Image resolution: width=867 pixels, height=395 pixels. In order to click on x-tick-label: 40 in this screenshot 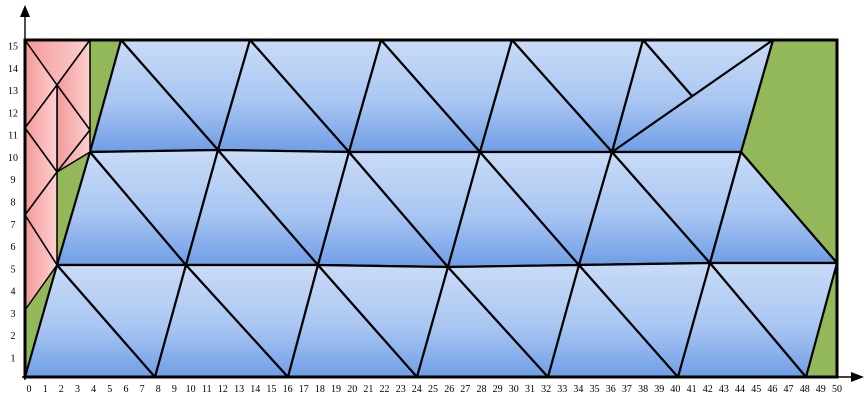, I will do `click(675, 389)`.